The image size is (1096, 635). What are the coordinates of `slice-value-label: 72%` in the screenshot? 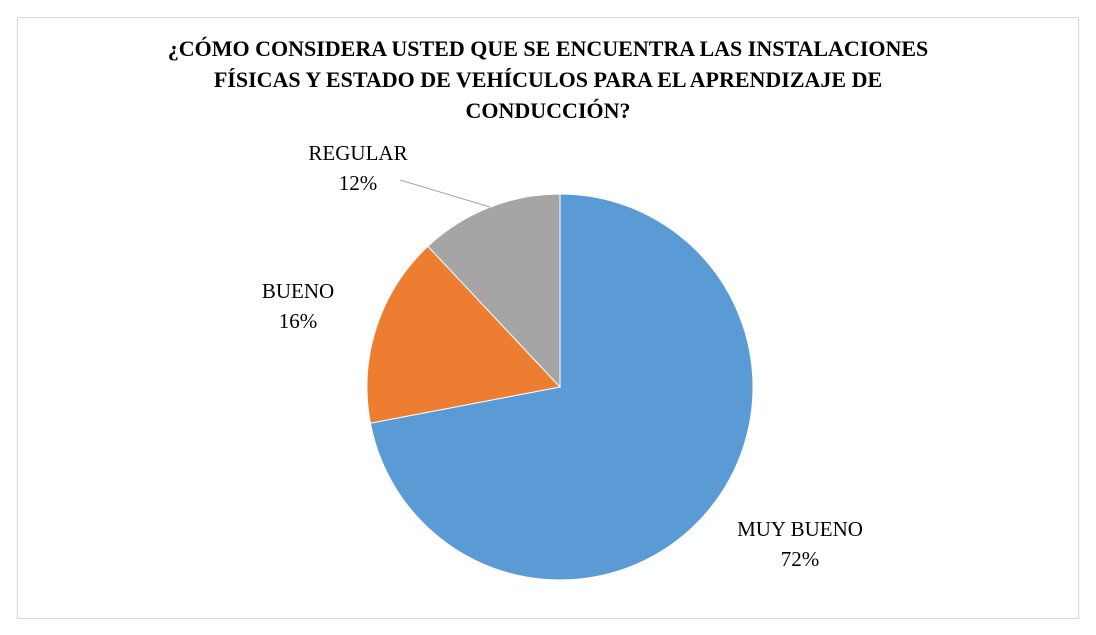 It's located at (800, 559).